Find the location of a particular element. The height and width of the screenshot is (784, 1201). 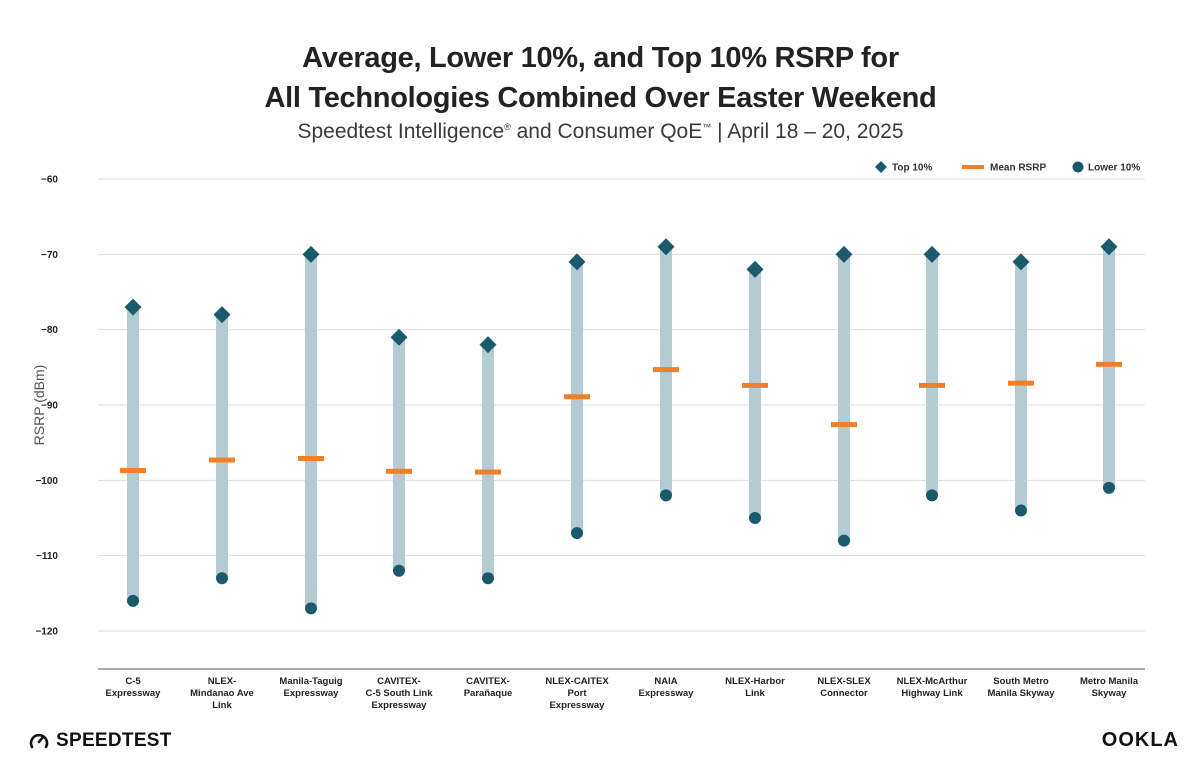

category-label-line: NLEX-SLEX is located at coordinates (844, 681).